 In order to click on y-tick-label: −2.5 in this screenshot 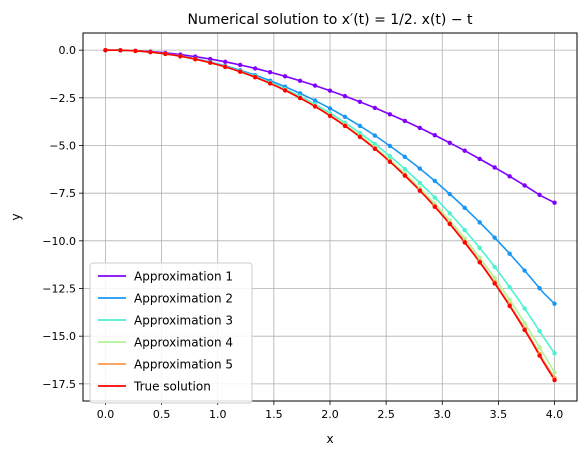, I will do `click(62, 98)`.